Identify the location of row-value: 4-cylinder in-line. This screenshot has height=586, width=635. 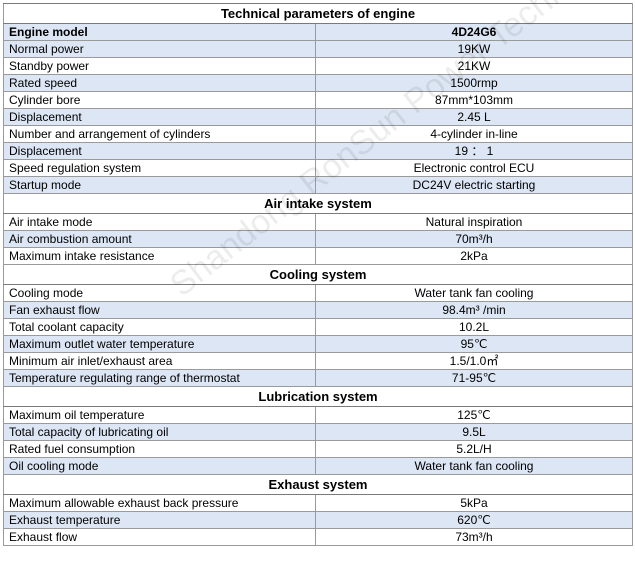
(474, 134).